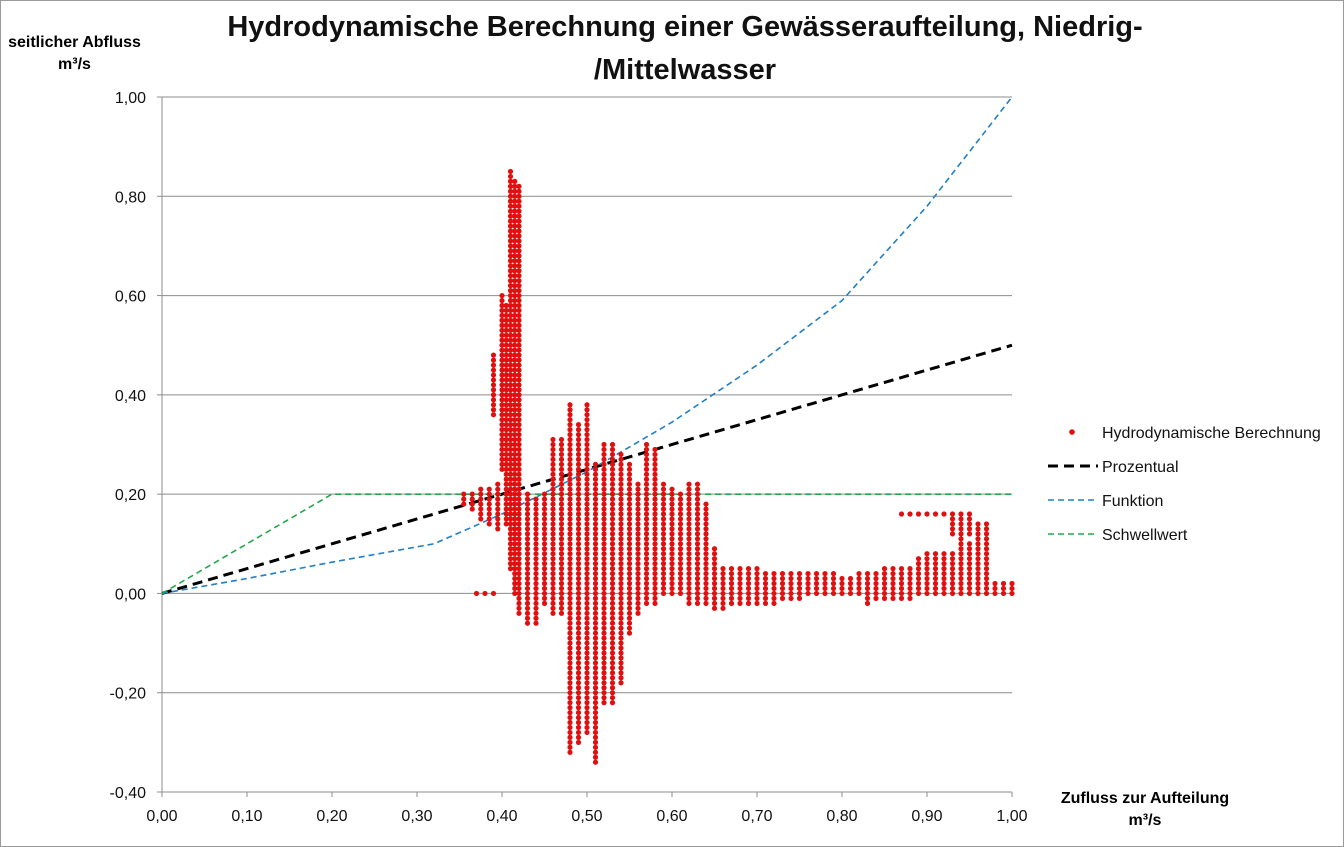 The width and height of the screenshot is (1344, 847). What do you see at coordinates (246, 816) in the screenshot?
I see `x-tick-label: 0,10` at bounding box center [246, 816].